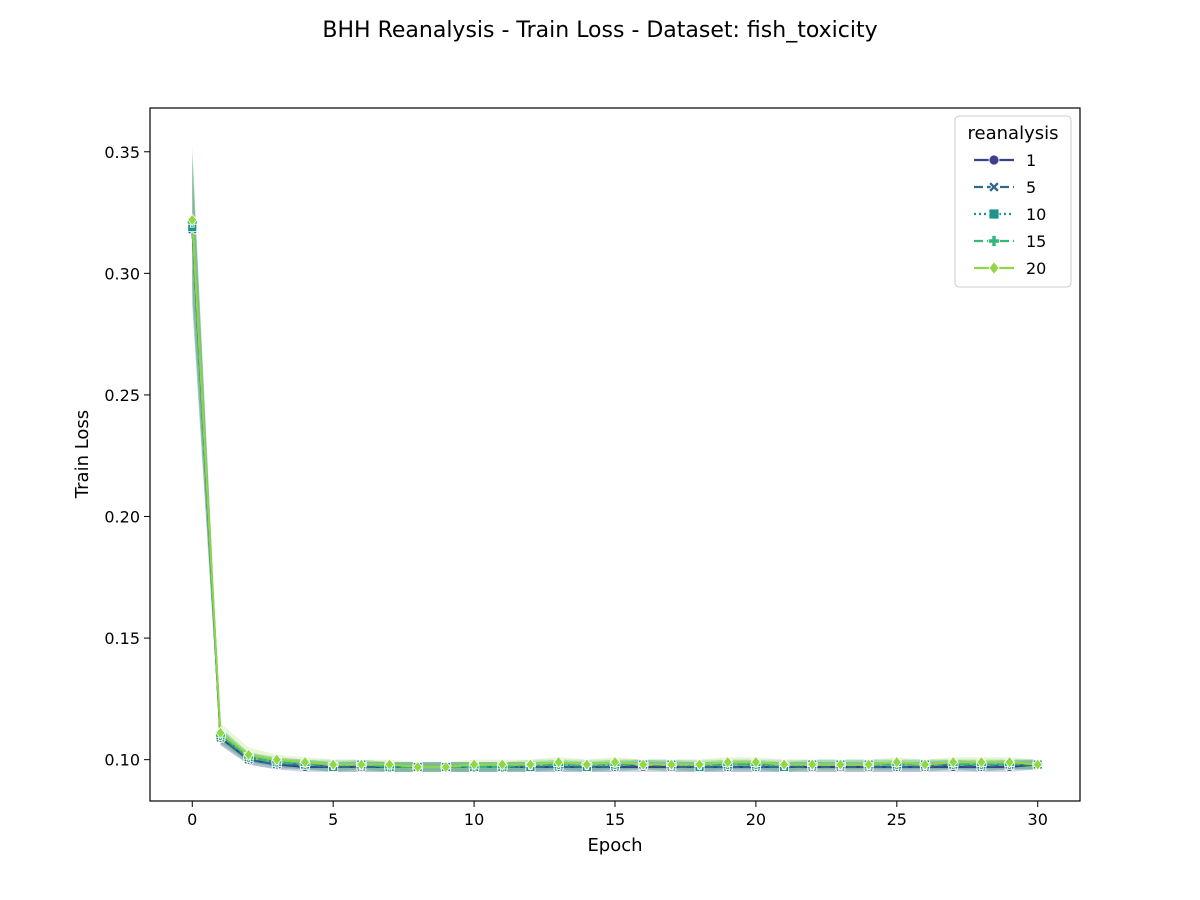  What do you see at coordinates (1031, 160) in the screenshot?
I see `legend-label: 1` at bounding box center [1031, 160].